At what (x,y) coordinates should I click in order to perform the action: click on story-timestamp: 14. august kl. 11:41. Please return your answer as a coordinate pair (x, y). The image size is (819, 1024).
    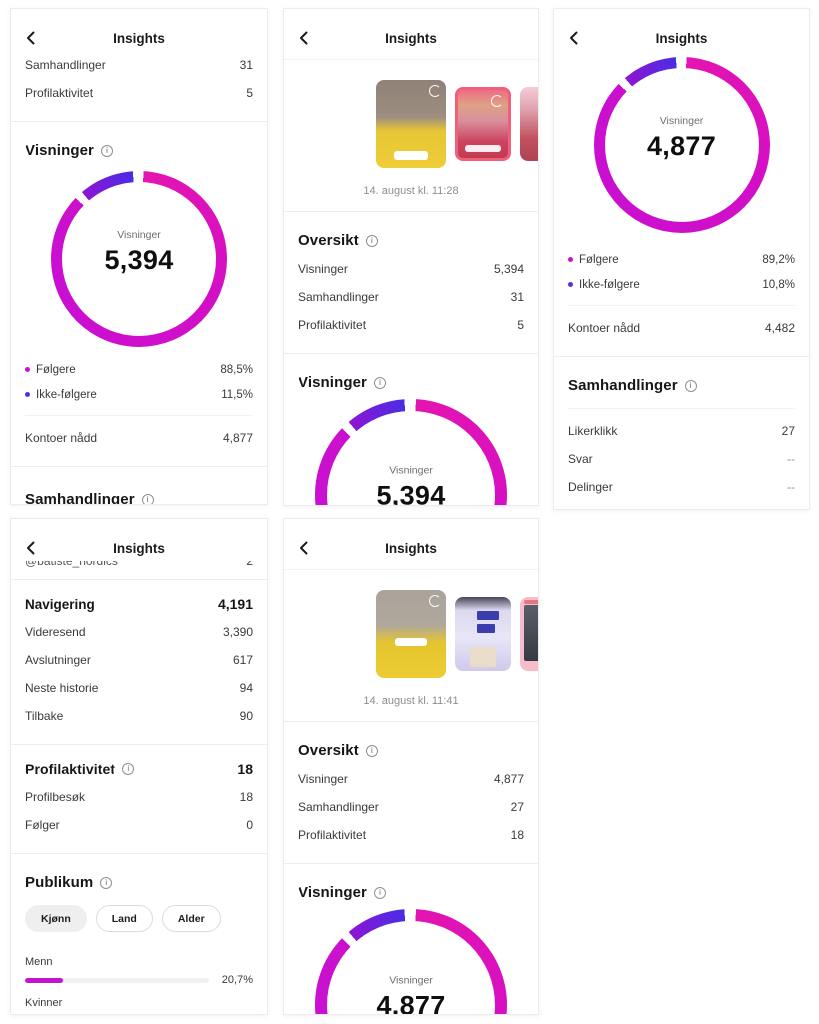
    Looking at the image, I should click on (411, 701).